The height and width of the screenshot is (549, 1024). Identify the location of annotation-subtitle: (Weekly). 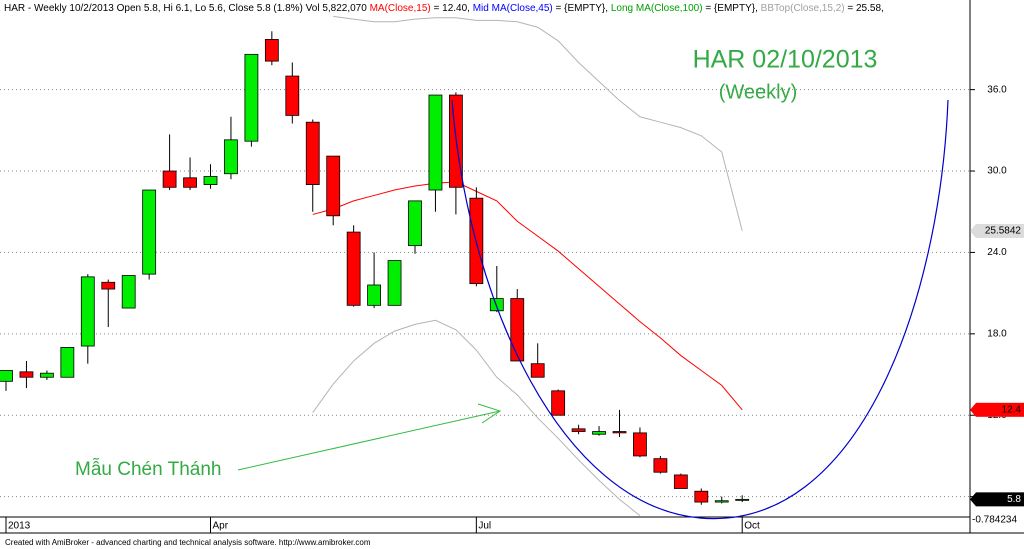
(758, 92).